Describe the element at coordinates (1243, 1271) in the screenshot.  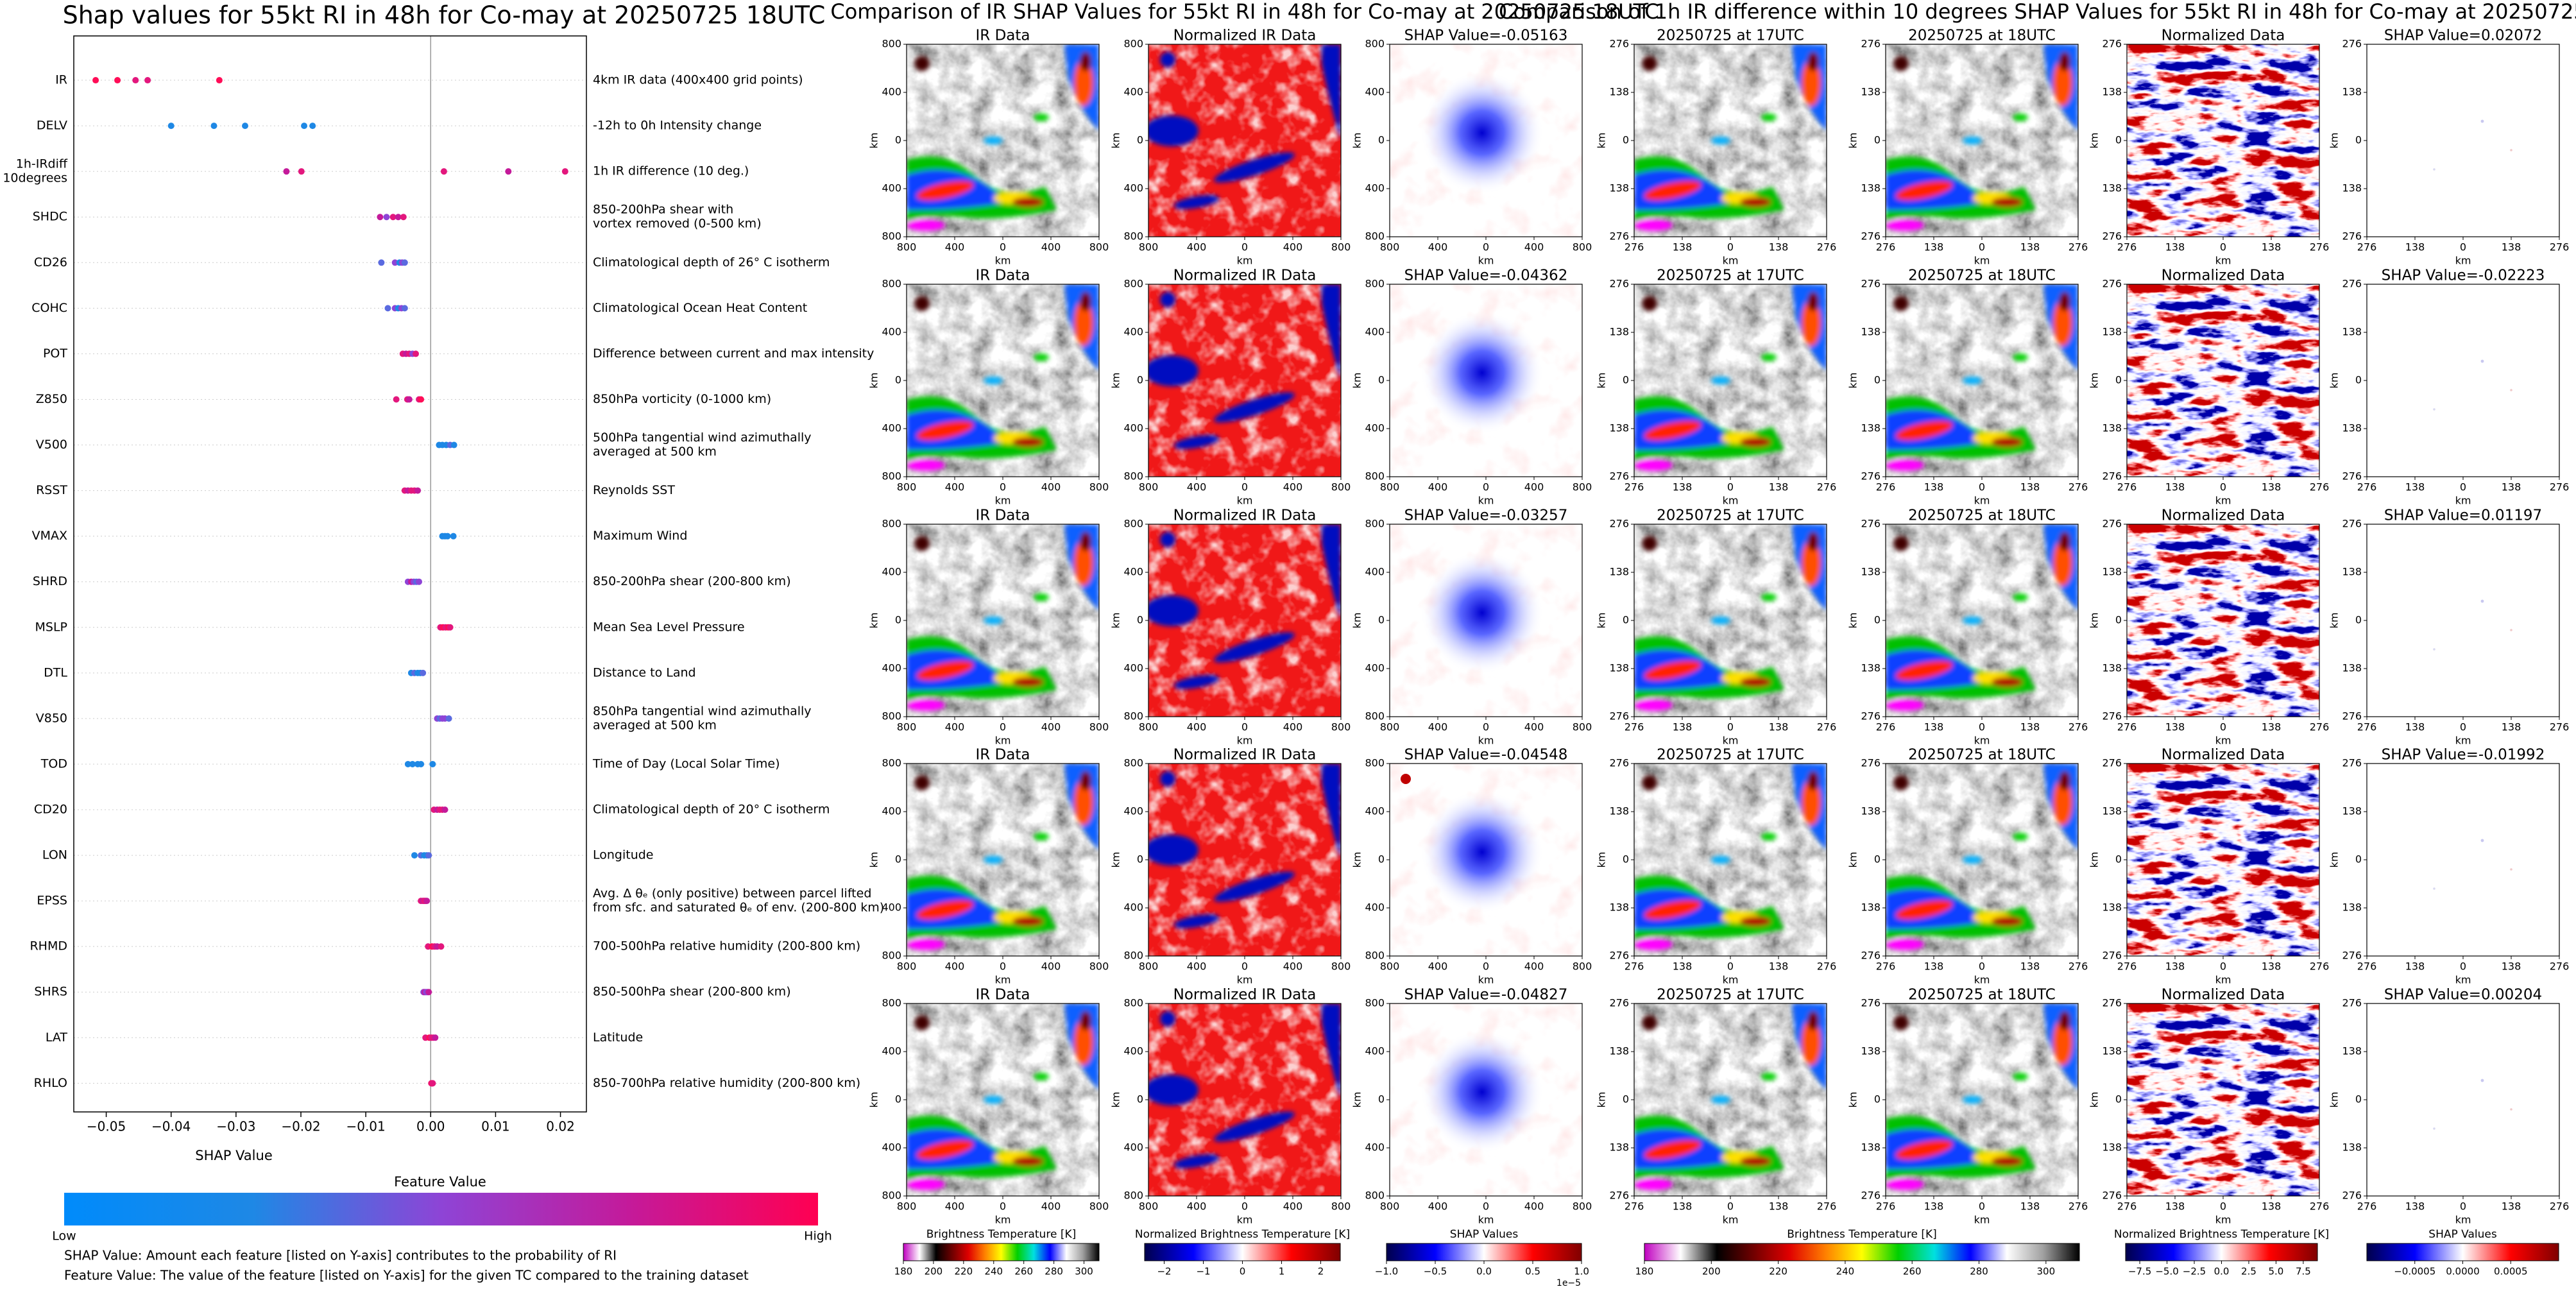
I see `colorbar-tick-label: 0` at that location.